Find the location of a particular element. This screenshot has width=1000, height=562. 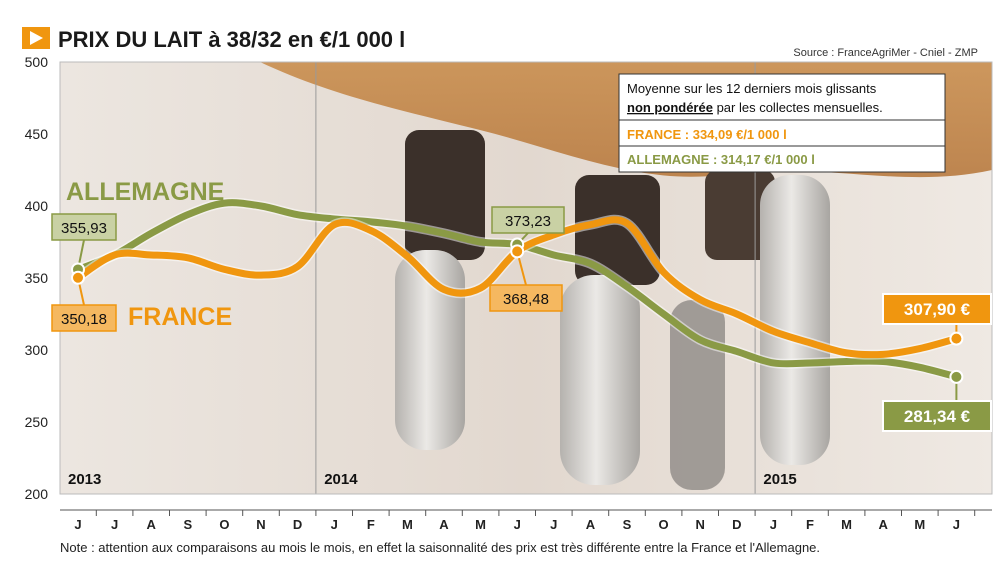

legend-france: FRANCE : 334,09 €/1 000 l is located at coordinates (707, 134).